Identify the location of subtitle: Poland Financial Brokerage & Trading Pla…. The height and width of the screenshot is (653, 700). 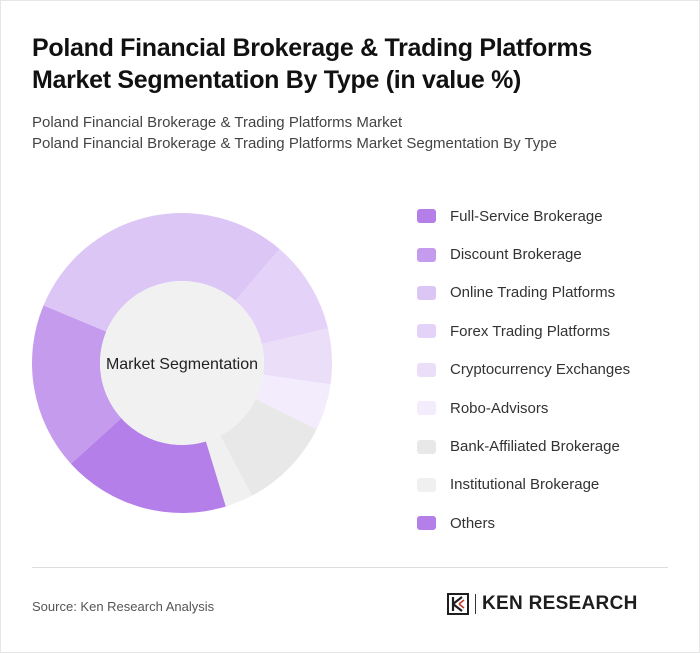
(342, 133).